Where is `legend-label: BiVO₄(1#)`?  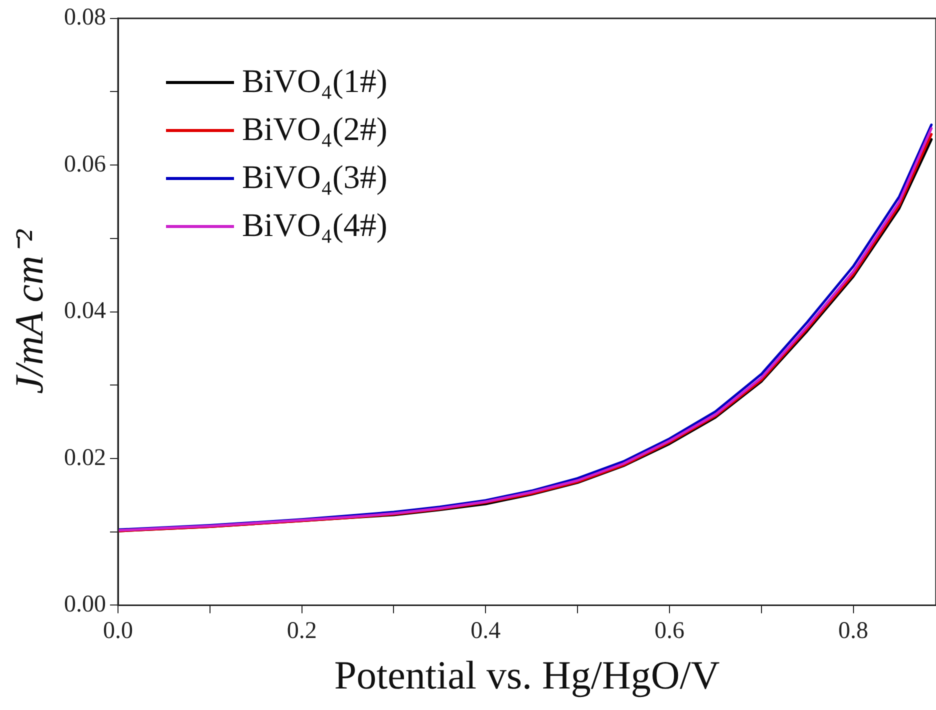 legend-label: BiVO₄(1#) is located at coordinates (315, 82).